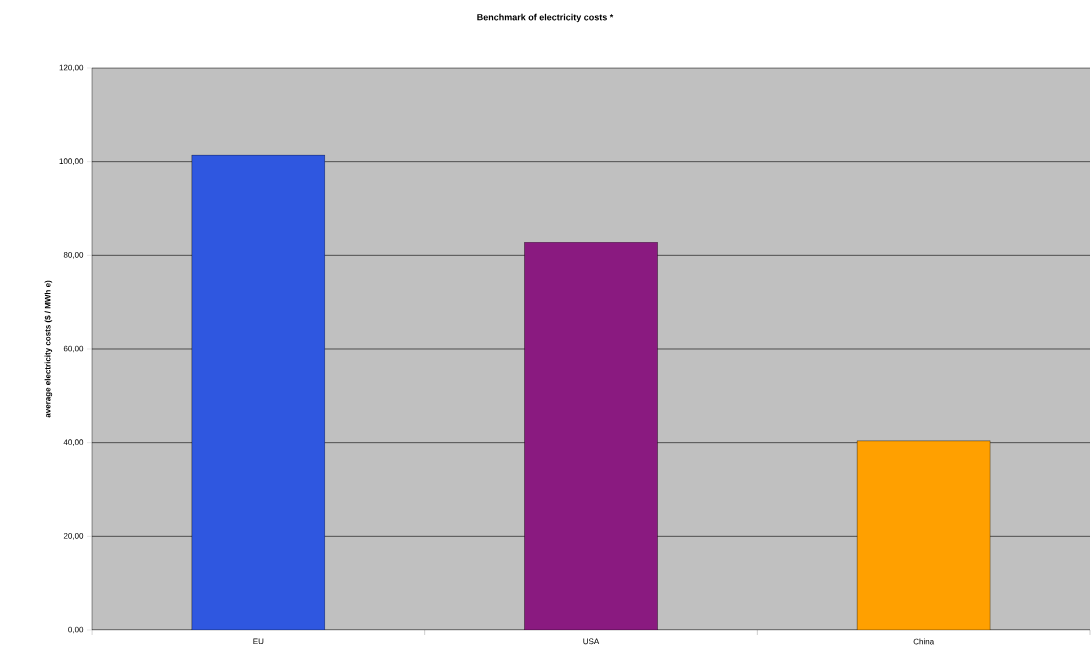 The height and width of the screenshot is (659, 1091). What do you see at coordinates (591, 641) in the screenshot?
I see `x-tick-label: USA` at bounding box center [591, 641].